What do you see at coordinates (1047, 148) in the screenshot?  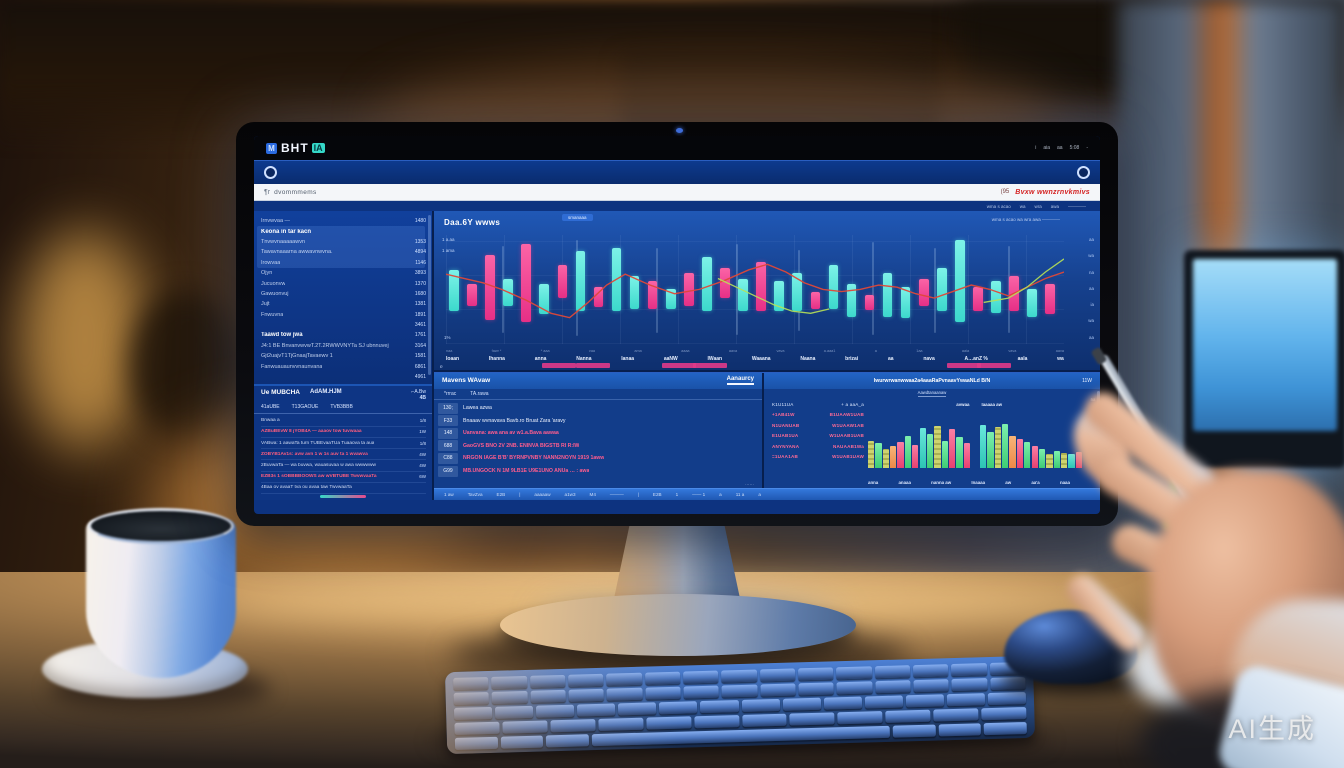 I see `header-menu-item: aia` at bounding box center [1047, 148].